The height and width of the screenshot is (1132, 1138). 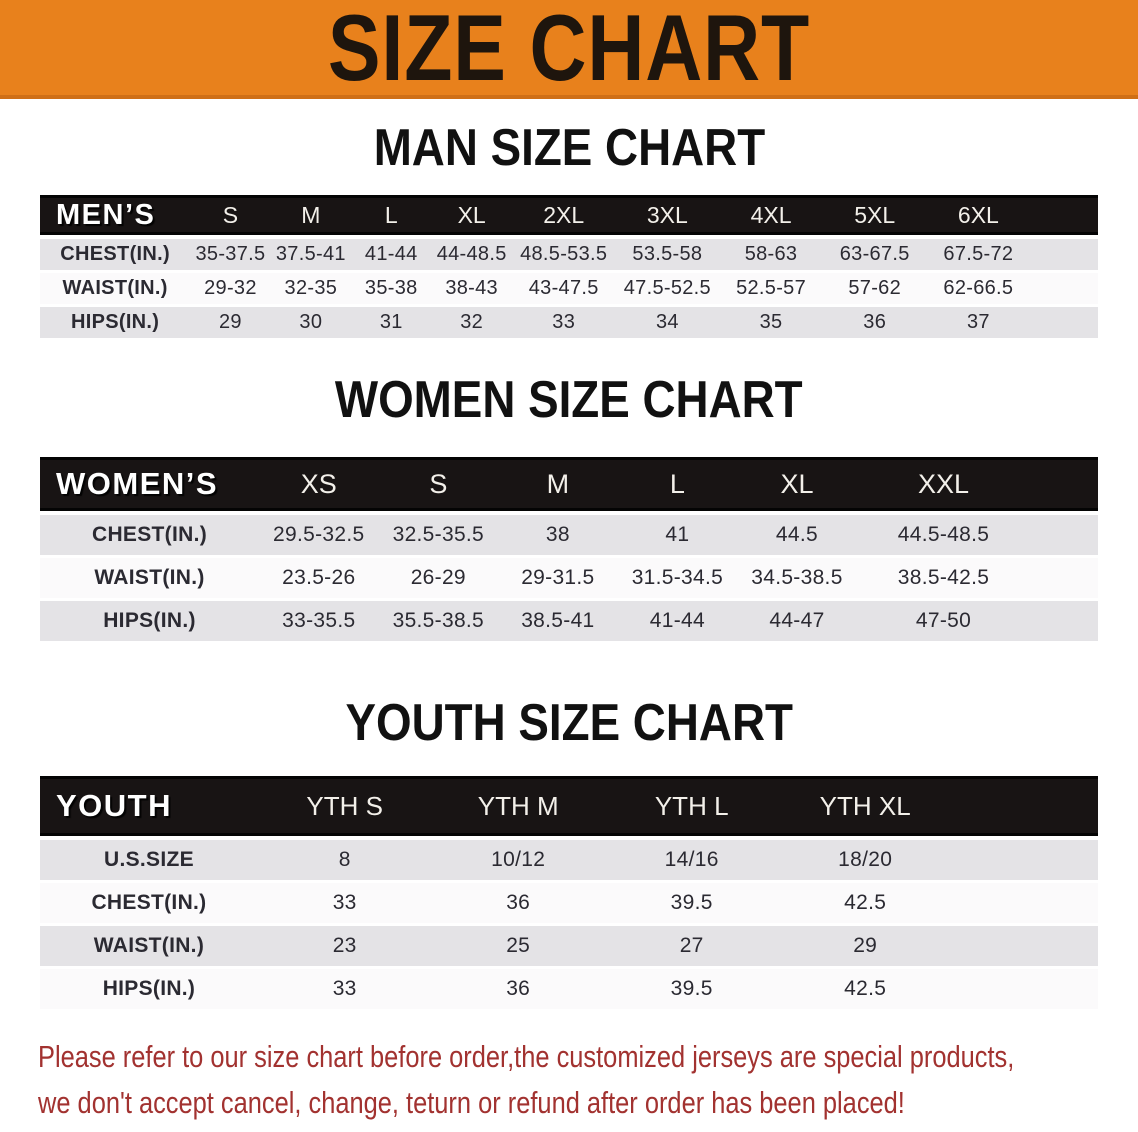 I want to click on value-cell: 47-50, so click(x=943, y=622).